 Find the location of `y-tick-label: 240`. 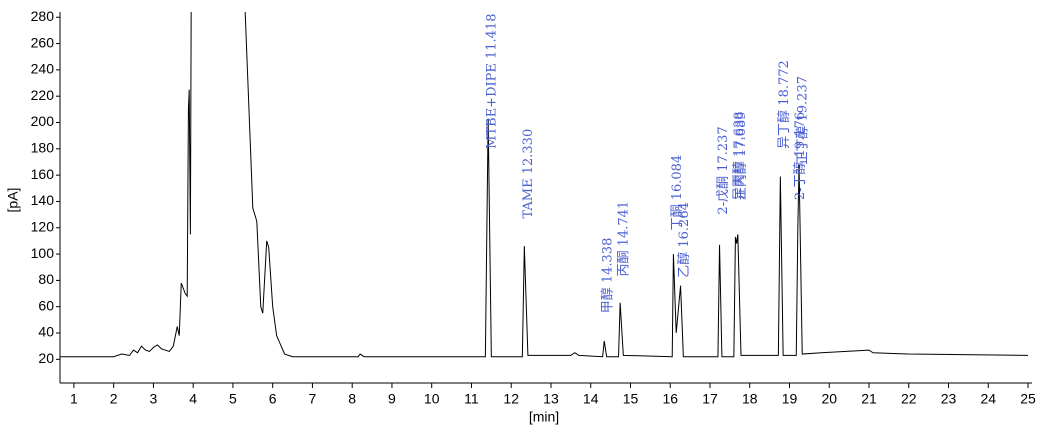

y-tick-label: 240 is located at coordinates (43, 69).